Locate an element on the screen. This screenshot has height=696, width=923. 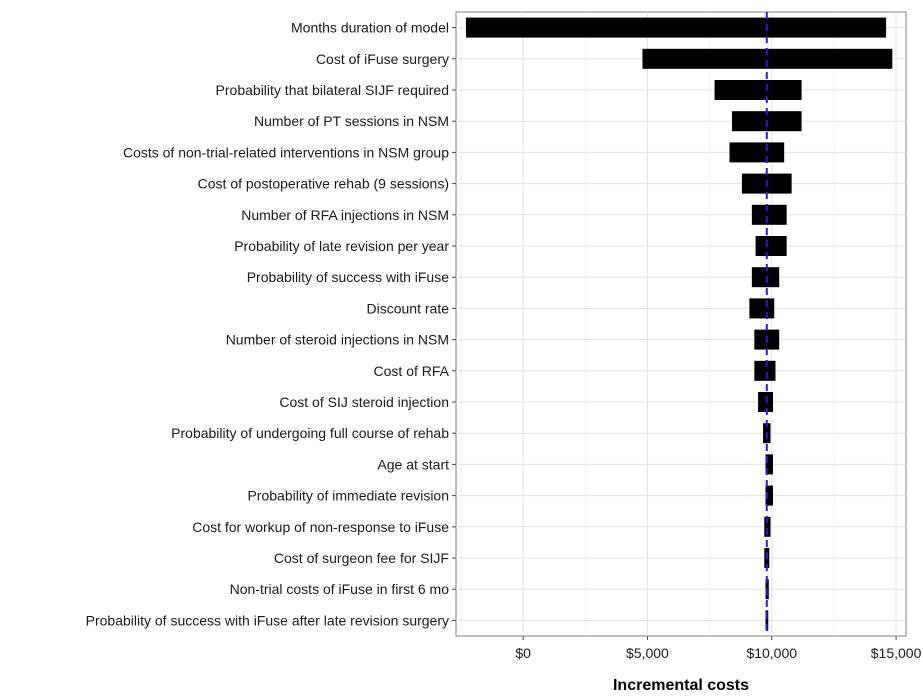
y-tick-label: Months duration of model is located at coordinates (370, 28).